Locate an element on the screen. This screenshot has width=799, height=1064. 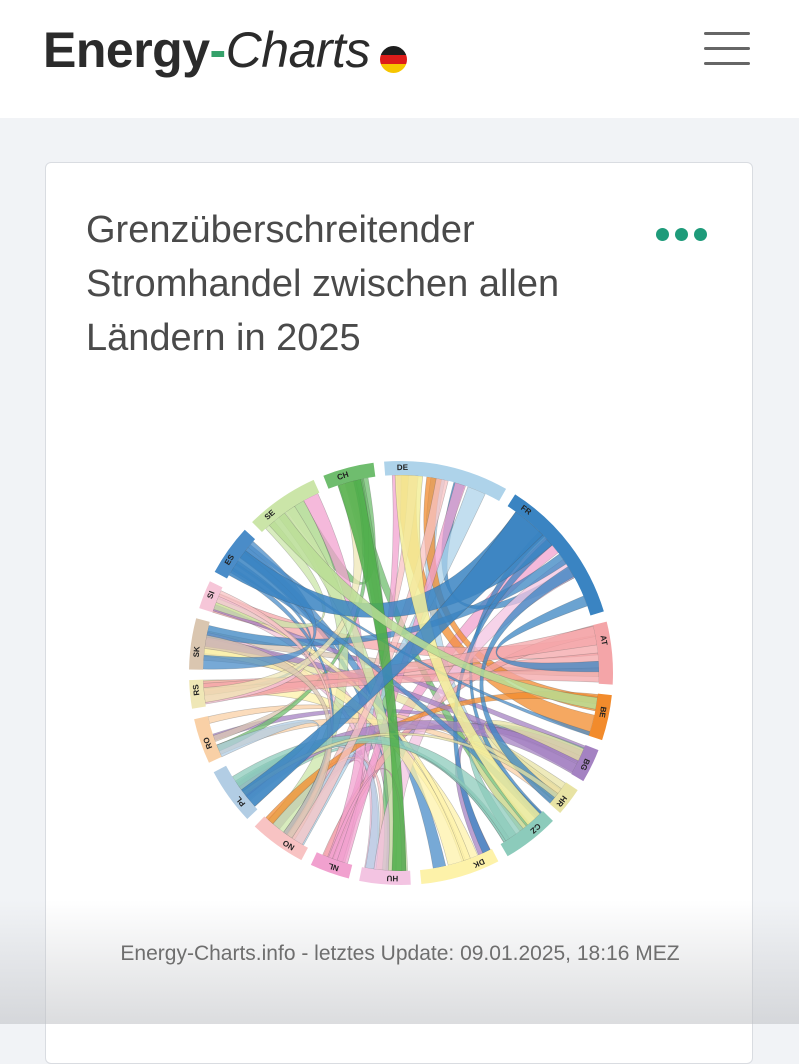
country-label-si: SI is located at coordinates (210, 595).